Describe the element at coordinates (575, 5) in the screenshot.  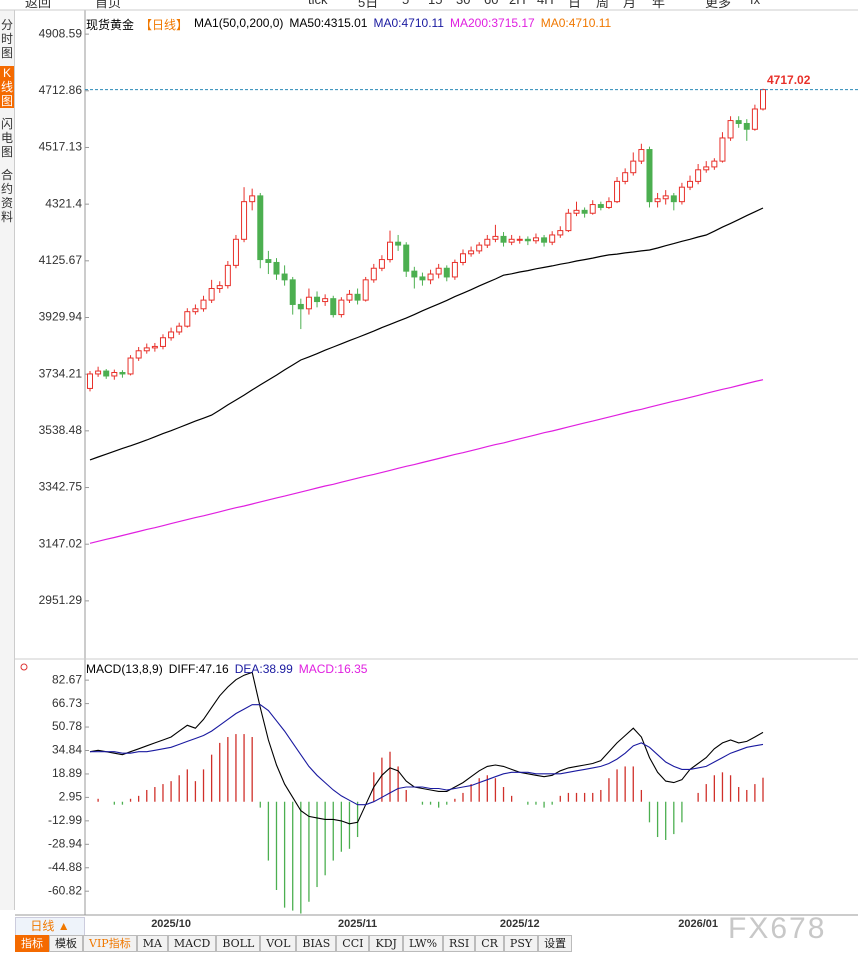
I see `toolbar-item: 日` at that location.